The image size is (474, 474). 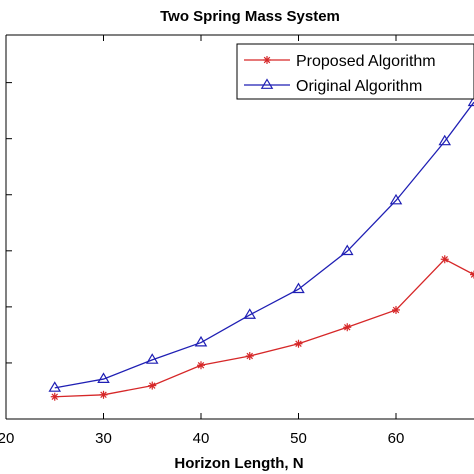 I want to click on legend-label-original: Original Algorithm, so click(x=359, y=86).